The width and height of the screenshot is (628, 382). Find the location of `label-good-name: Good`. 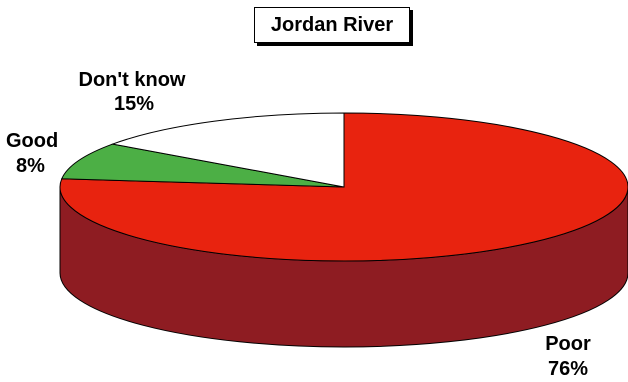

label-good-name: Good is located at coordinates (32, 141).